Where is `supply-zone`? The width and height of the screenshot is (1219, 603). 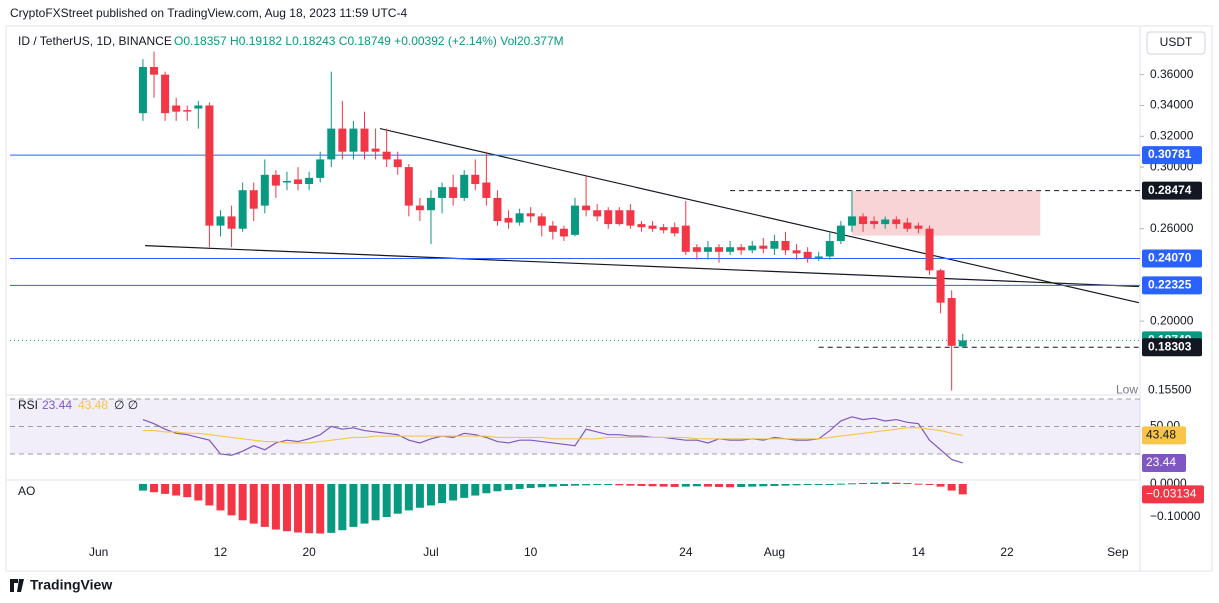 supply-zone is located at coordinates (946, 213).